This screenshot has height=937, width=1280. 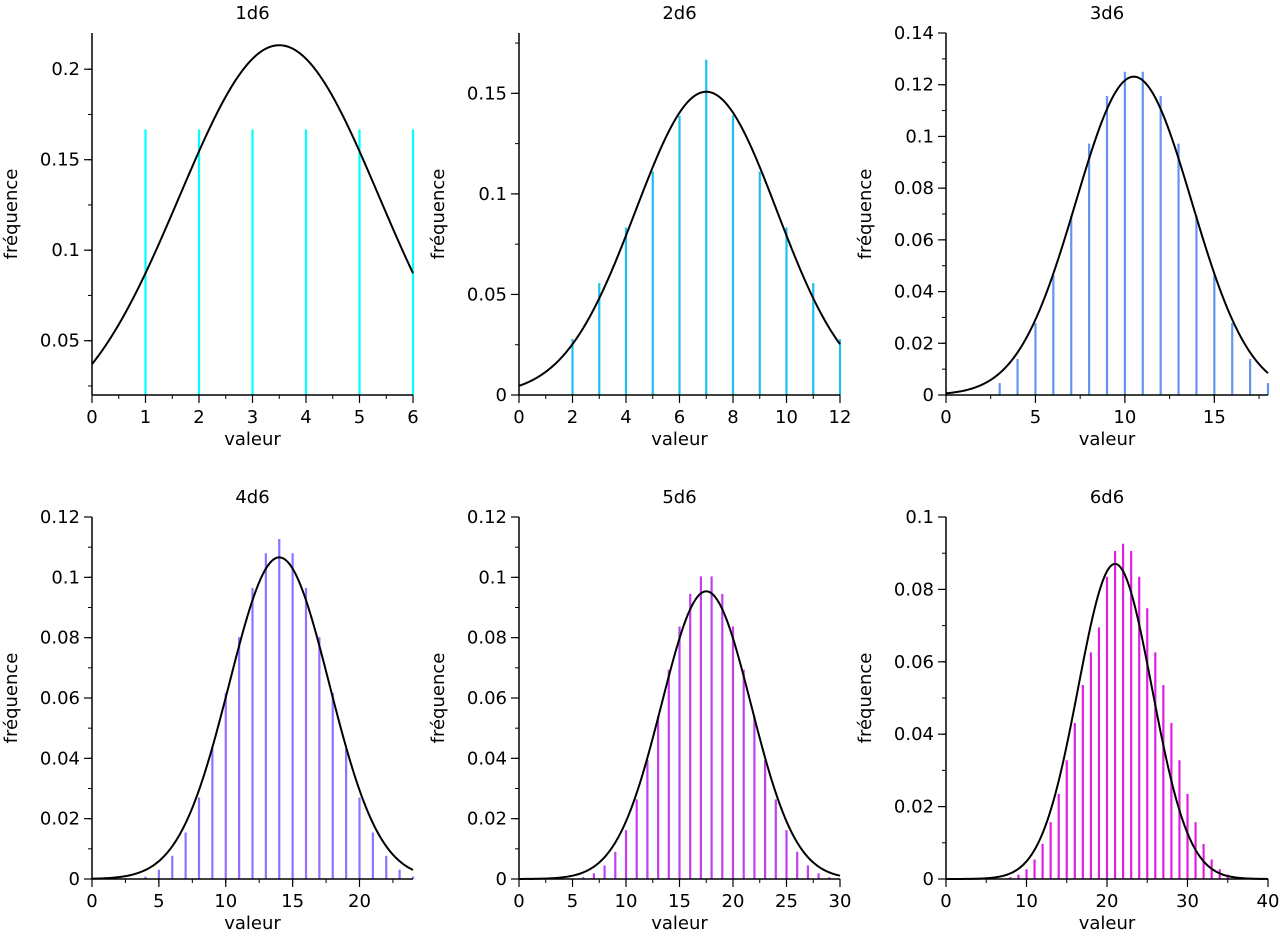 What do you see at coordinates (252, 497) in the screenshot?
I see `chart-title: 4d6` at bounding box center [252, 497].